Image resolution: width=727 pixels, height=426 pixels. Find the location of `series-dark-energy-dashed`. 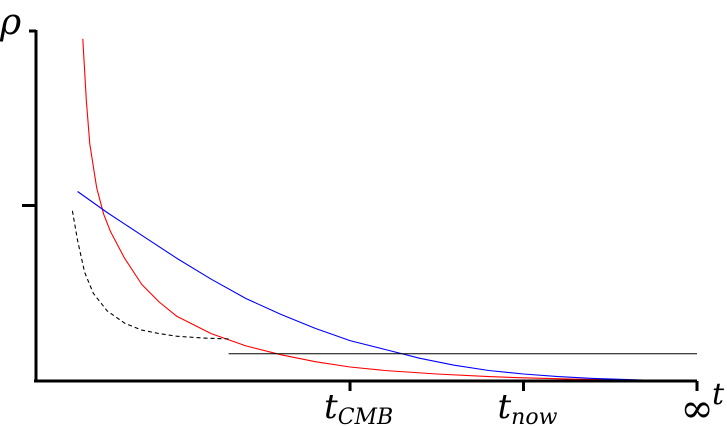

series-dark-energy-dashed is located at coordinates (150, 275).